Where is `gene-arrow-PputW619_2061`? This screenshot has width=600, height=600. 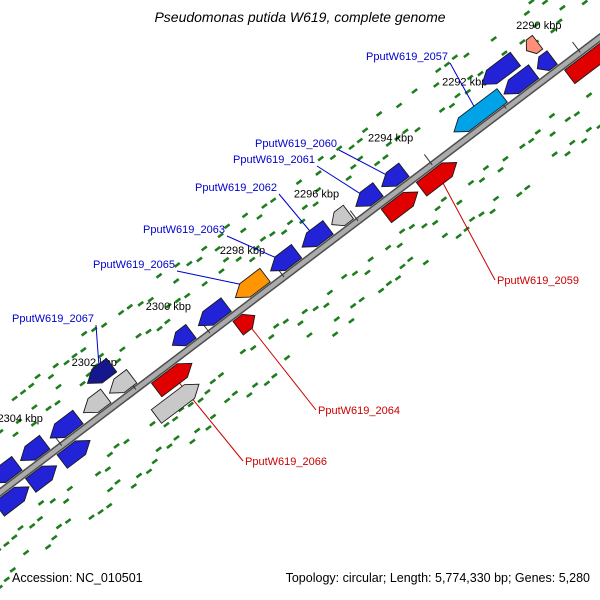 gene-arrow-PputW619_2061 is located at coordinates (369, 194).